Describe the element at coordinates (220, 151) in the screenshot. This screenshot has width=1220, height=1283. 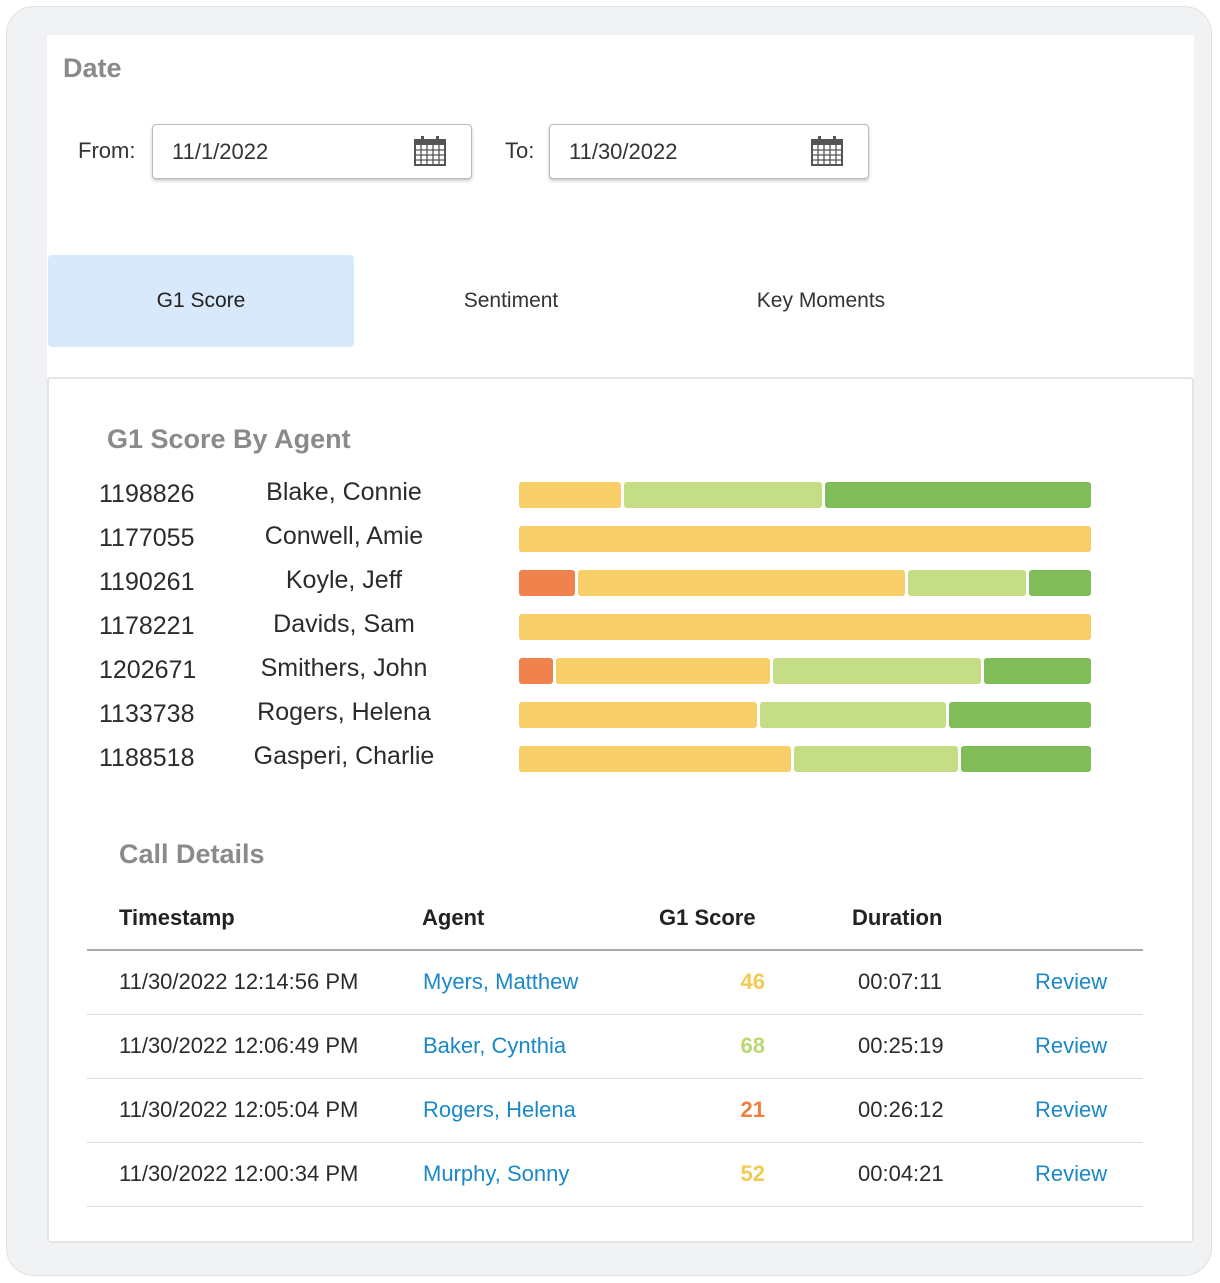
I see `from-date-value: 11/1/2022` at that location.